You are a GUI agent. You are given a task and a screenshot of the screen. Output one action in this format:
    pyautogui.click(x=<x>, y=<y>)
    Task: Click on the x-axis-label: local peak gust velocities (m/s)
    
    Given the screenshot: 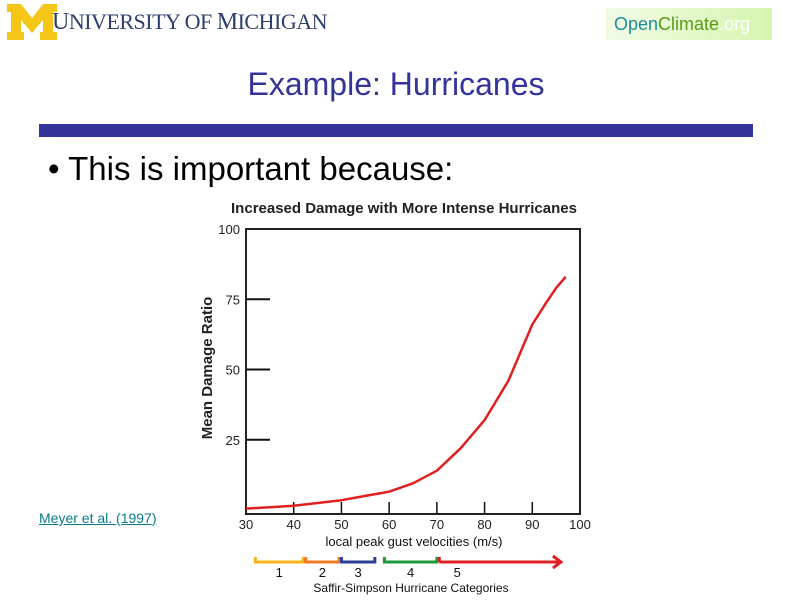 What is the action you would take?
    pyautogui.click(x=413, y=541)
    